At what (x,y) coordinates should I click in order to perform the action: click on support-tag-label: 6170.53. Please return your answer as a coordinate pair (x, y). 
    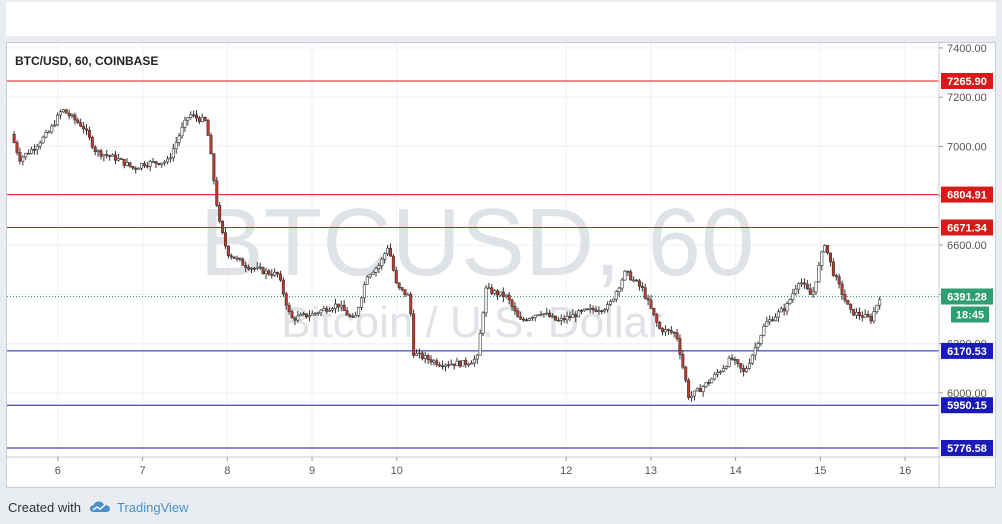
    Looking at the image, I should click on (967, 352).